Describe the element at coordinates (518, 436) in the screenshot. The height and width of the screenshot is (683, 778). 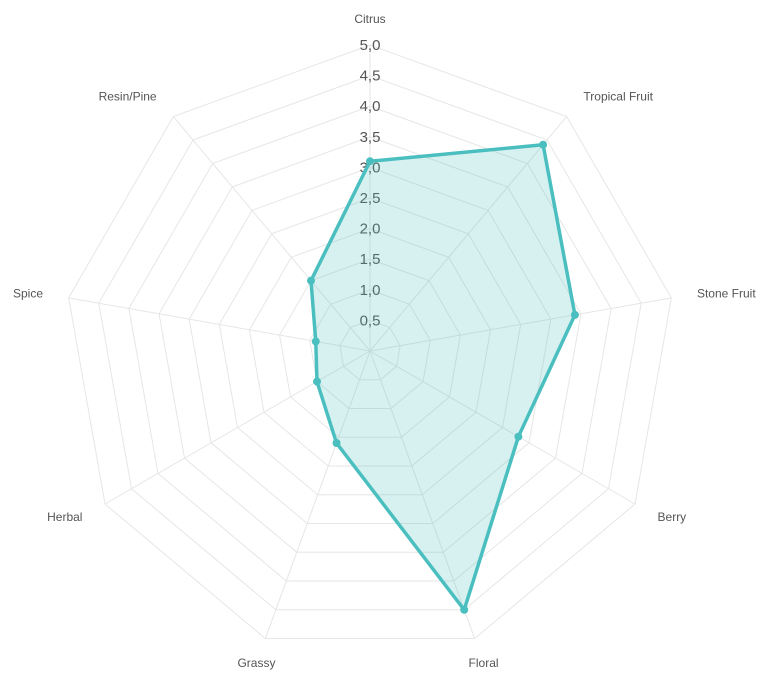
I see `data-point-berry` at that location.